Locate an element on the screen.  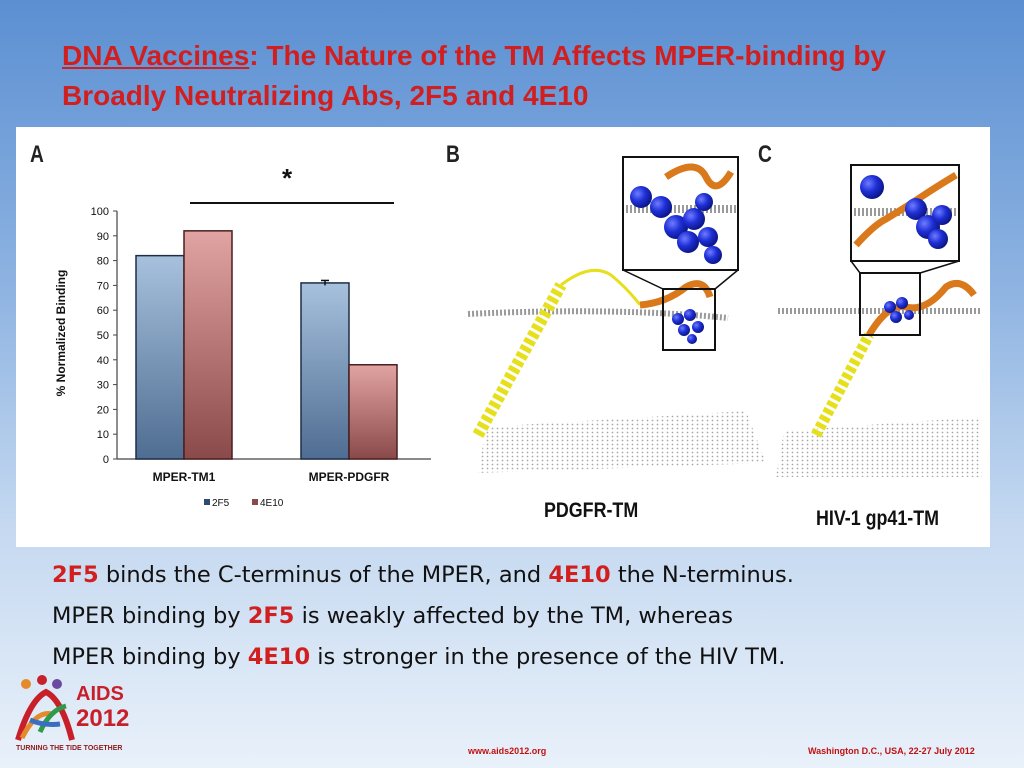
panel-a-letter: A is located at coordinates (37, 154).